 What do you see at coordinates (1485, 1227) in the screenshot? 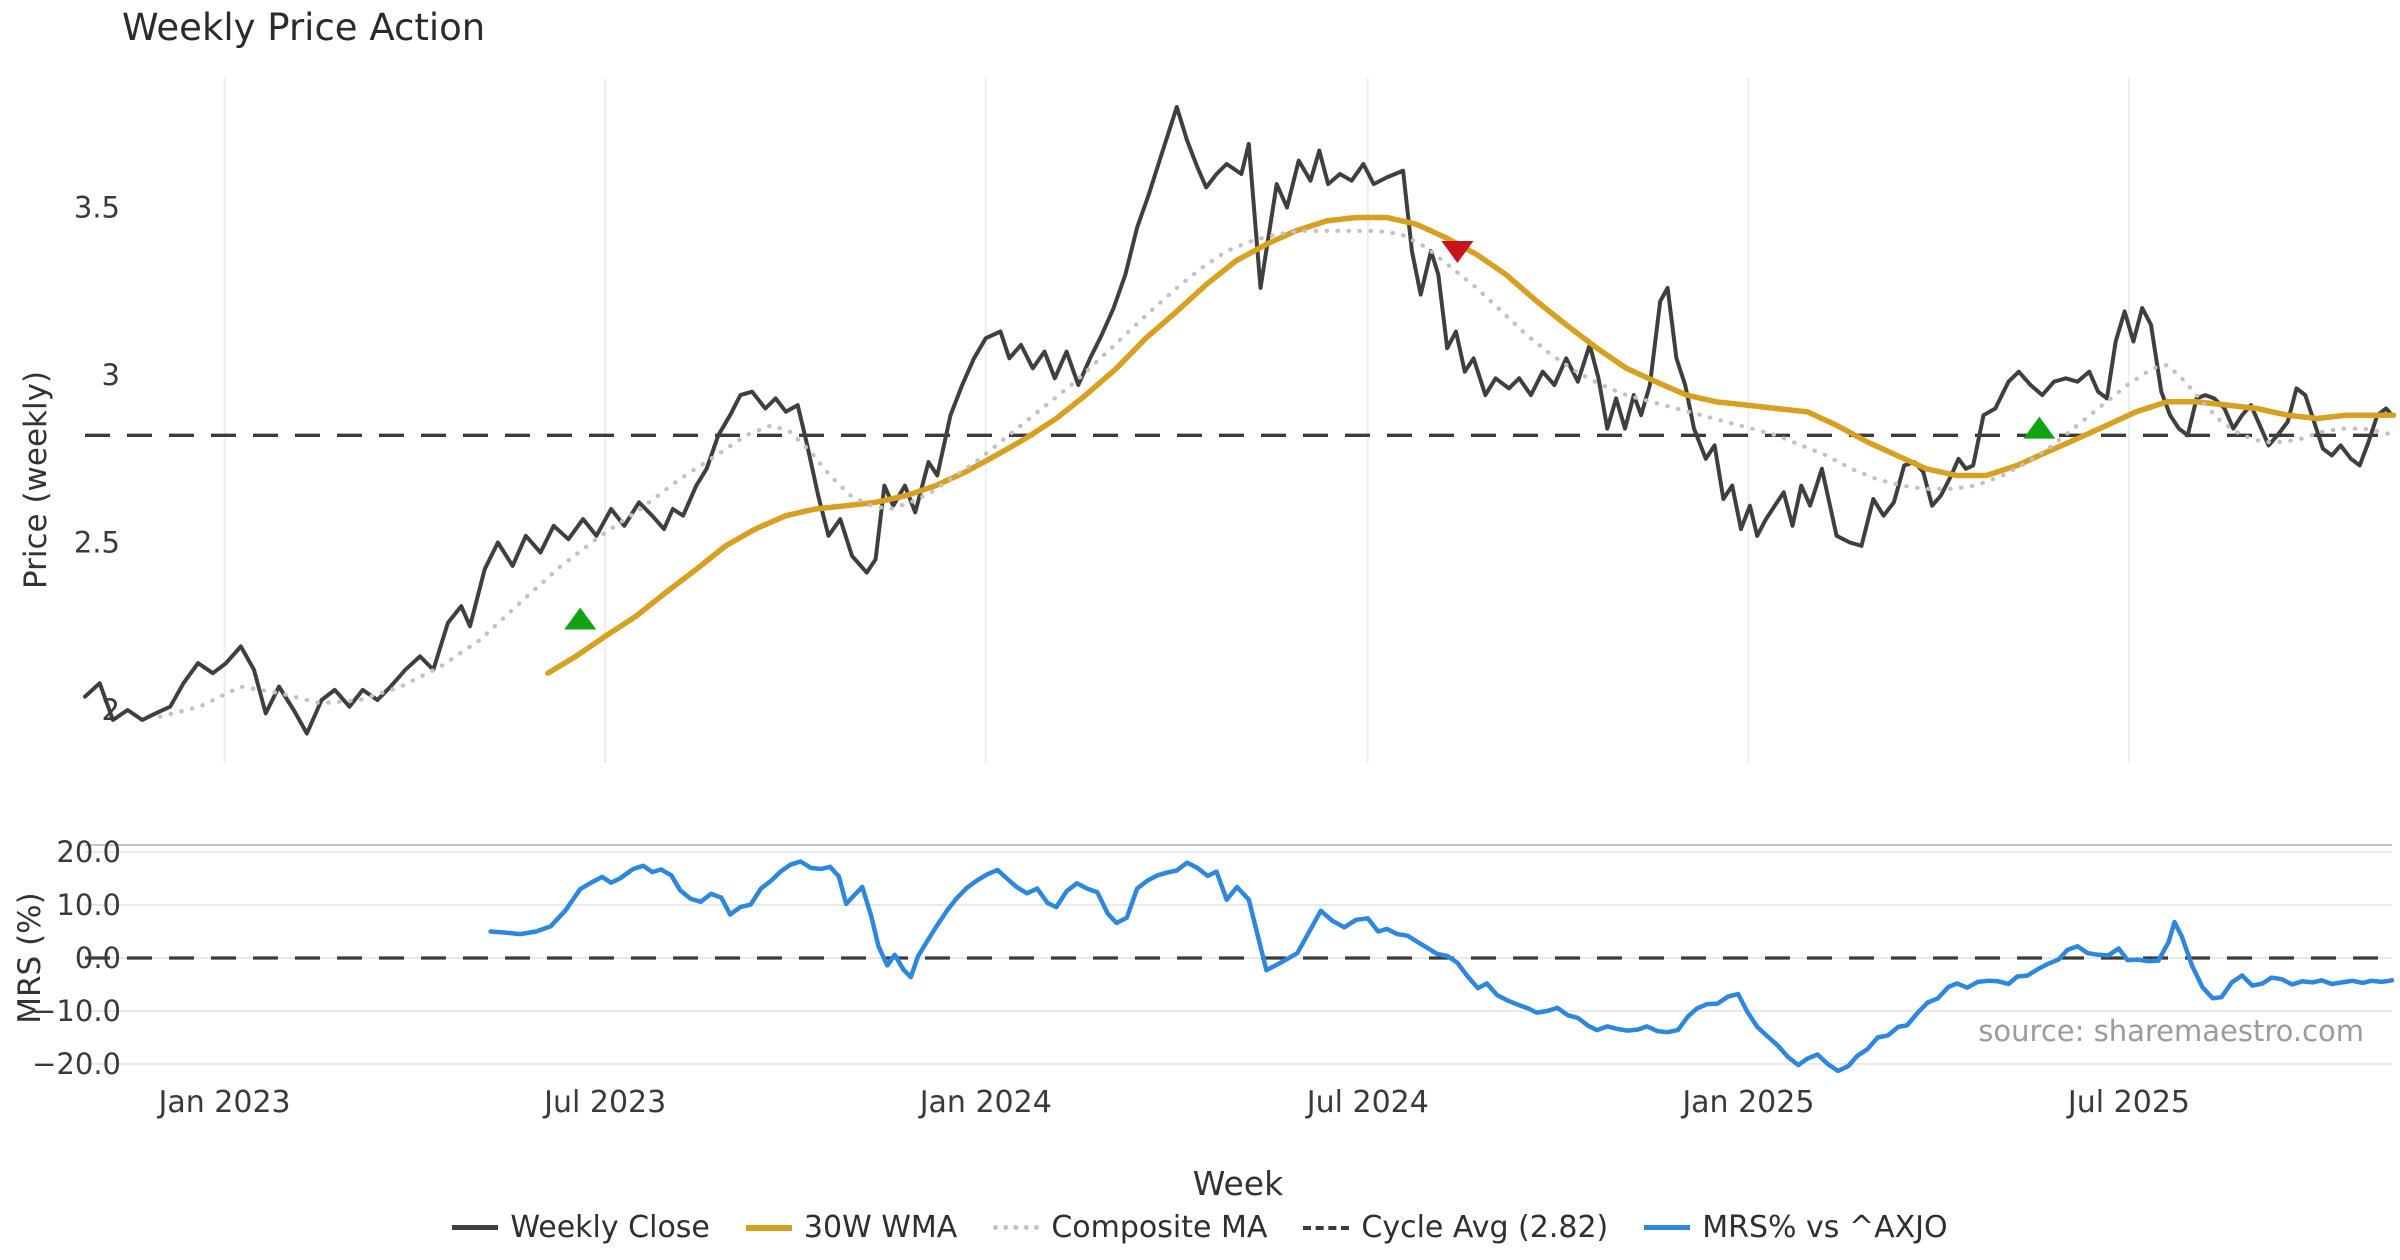
I see `legend-label: Cycle Avg (2.82)` at bounding box center [1485, 1227].